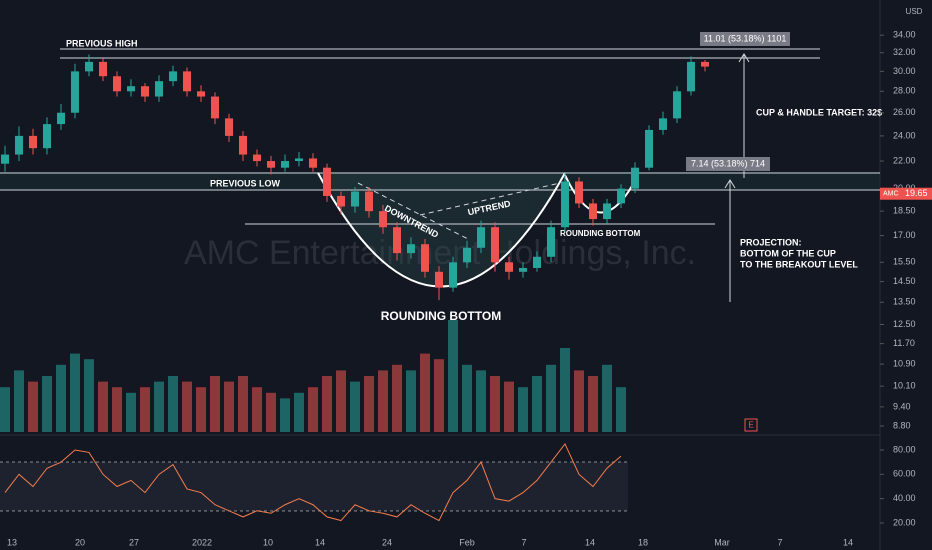 The height and width of the screenshot is (550, 932). I want to click on annotation: PREVIOUS LOW, so click(245, 183).